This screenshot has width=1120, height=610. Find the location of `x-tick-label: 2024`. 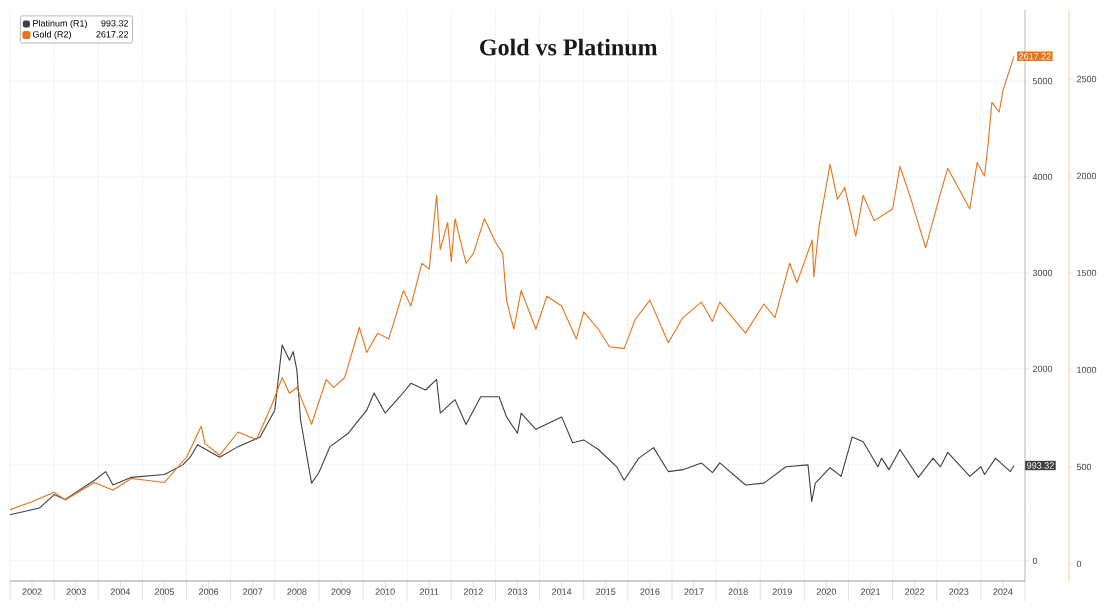

x-tick-label: 2024 is located at coordinates (1003, 591).